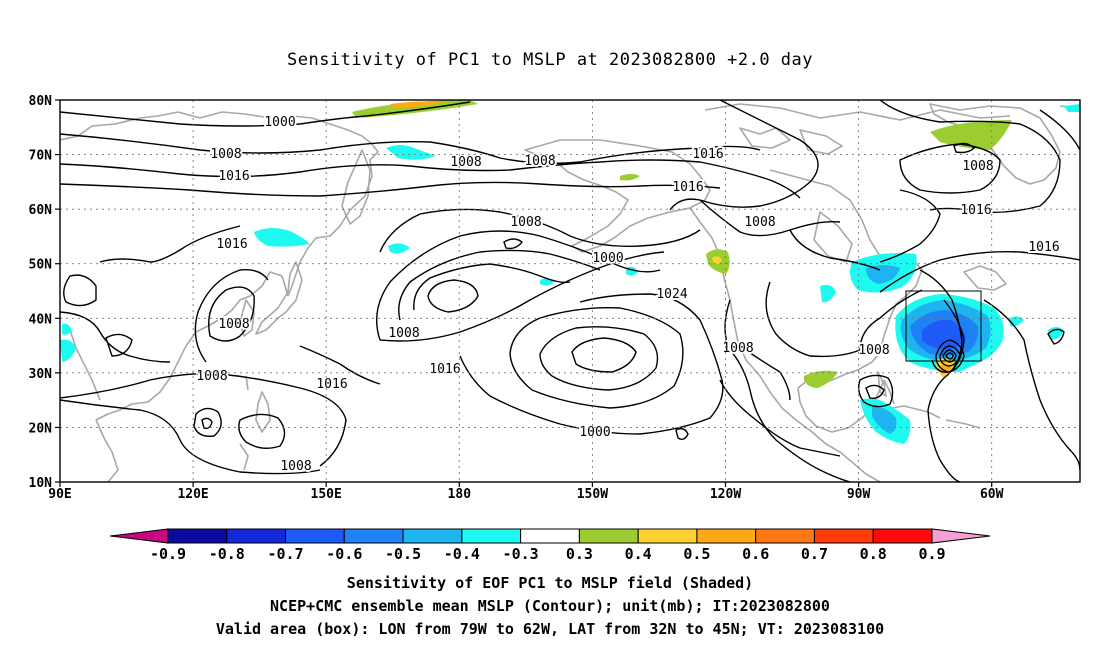  What do you see at coordinates (41, 319) in the screenshot?
I see `lat-label: 40N` at bounding box center [41, 319].